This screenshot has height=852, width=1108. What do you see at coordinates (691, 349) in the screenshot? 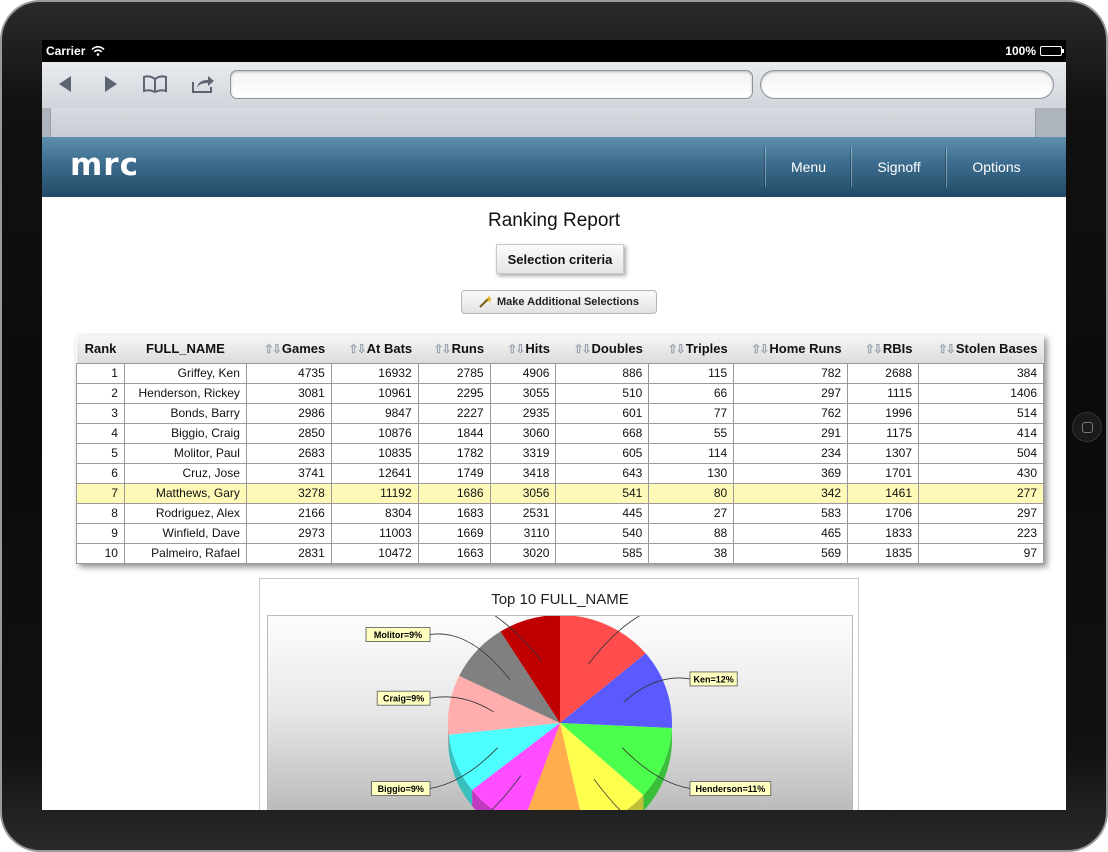
I see `col-header-triples: ⇧⇩ Triples` at bounding box center [691, 349].